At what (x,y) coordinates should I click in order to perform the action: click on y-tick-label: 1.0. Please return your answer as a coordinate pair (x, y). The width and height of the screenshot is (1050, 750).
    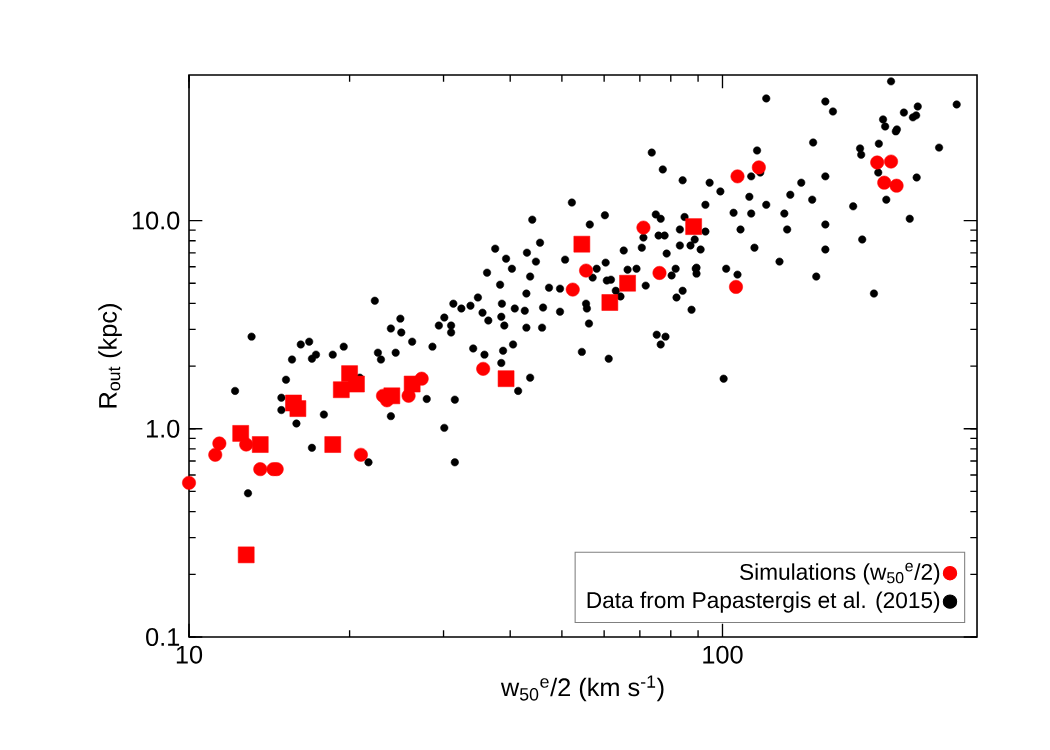
    Looking at the image, I should click on (163, 428).